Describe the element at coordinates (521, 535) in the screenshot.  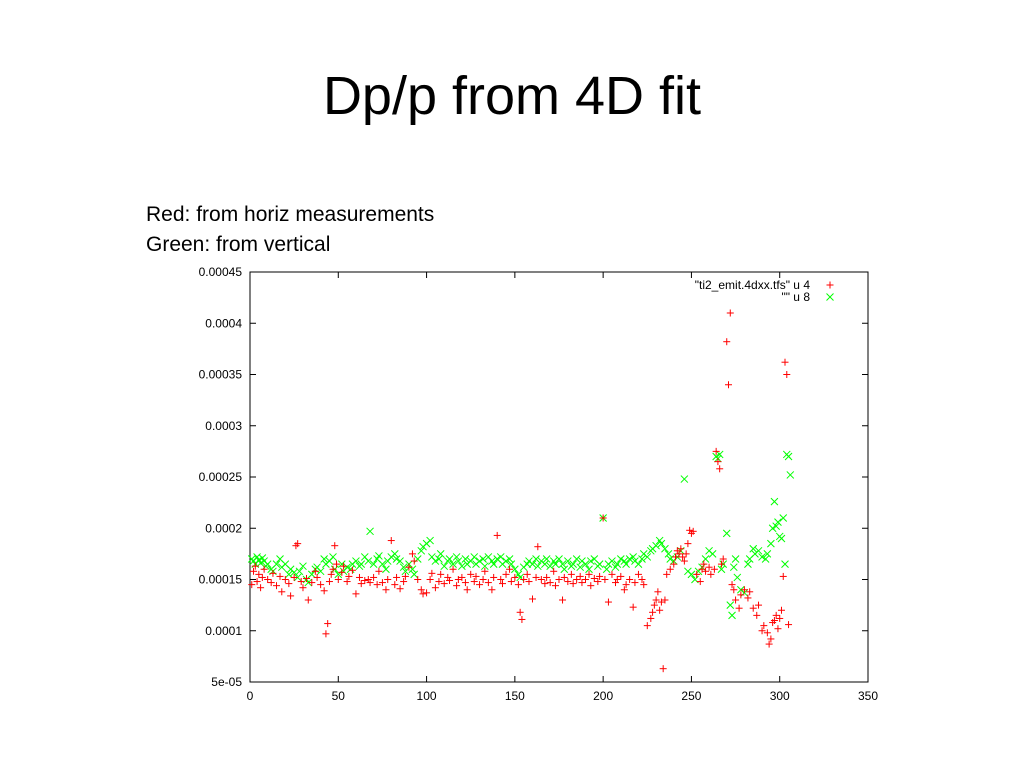
I see `series-vertical` at that location.